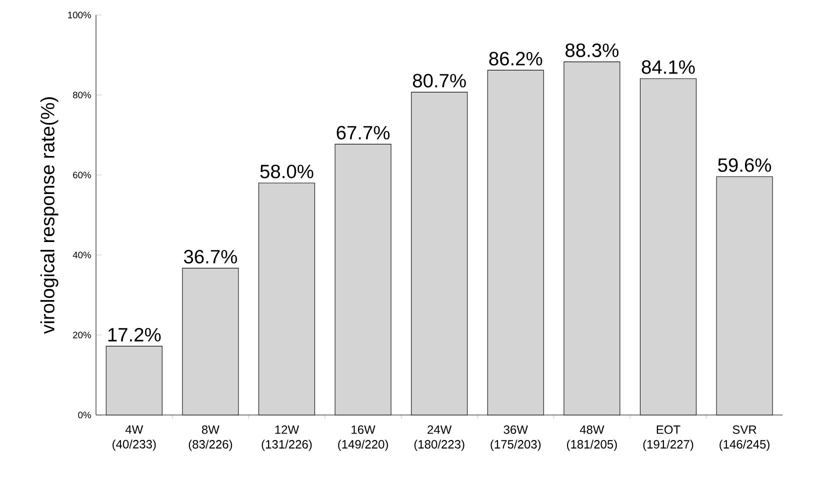 The height and width of the screenshot is (479, 823). I want to click on data-label: 17.2%, so click(134, 335).